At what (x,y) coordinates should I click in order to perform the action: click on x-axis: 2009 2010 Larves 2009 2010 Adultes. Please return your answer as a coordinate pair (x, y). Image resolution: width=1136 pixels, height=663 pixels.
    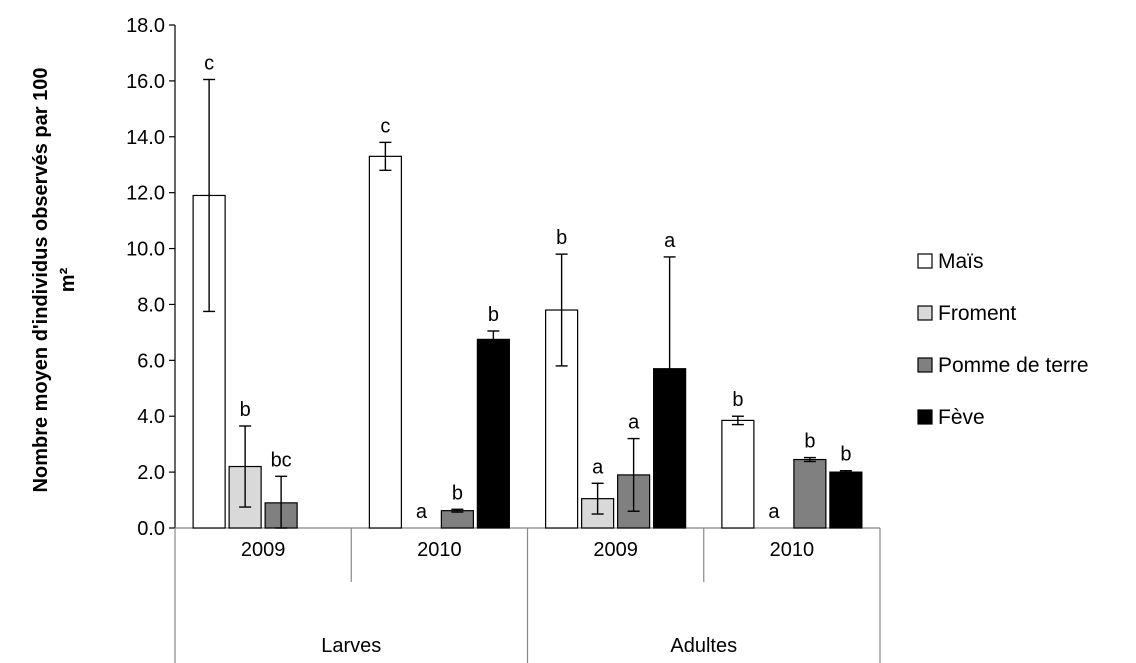
    Looking at the image, I should click on (527, 595).